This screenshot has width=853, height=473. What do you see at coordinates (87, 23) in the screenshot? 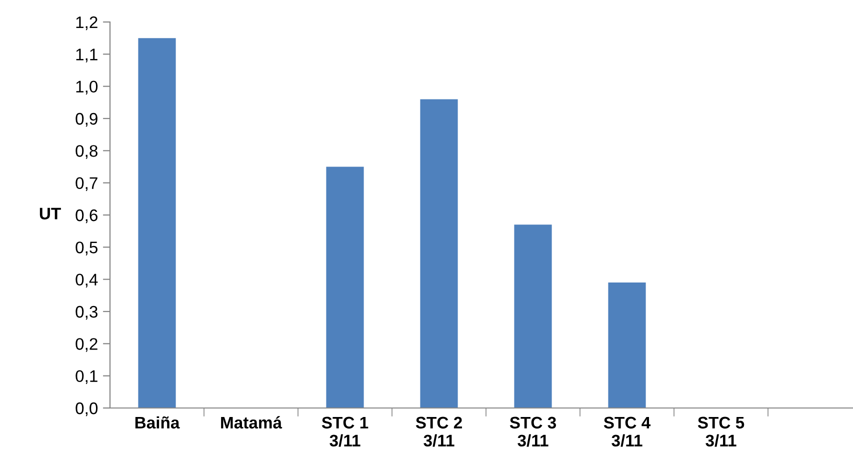
I see `y-tick-label: 1,2` at bounding box center [87, 23].